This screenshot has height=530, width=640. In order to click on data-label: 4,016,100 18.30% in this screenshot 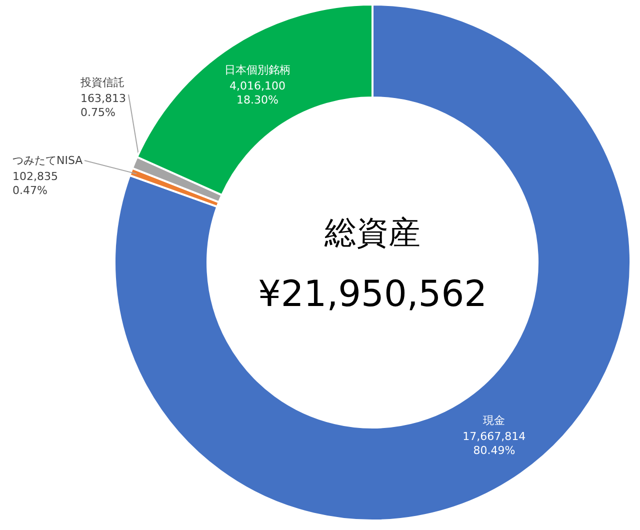, I will do `click(258, 92)`.